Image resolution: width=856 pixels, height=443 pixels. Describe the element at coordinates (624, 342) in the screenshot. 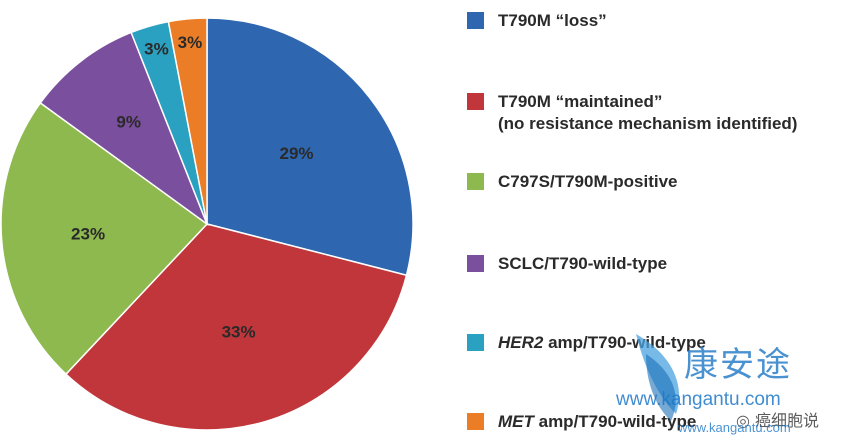

I see `legend-label-her2-rest: amp/T790-wild-type` at that location.